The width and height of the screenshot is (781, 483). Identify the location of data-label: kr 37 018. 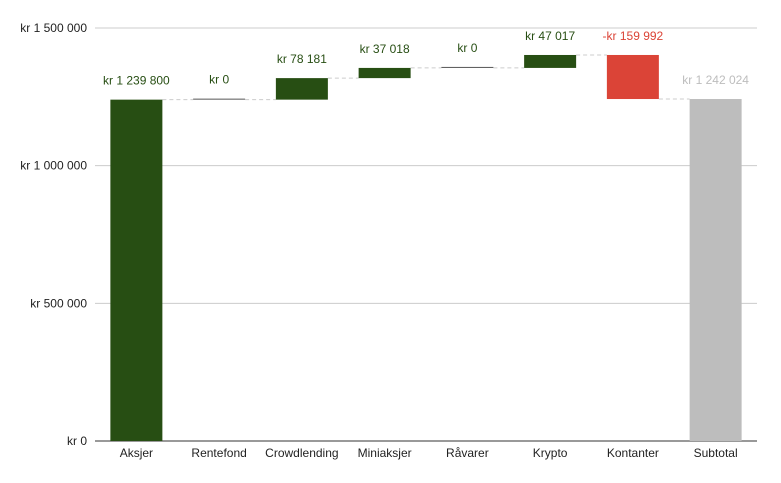
(385, 49).